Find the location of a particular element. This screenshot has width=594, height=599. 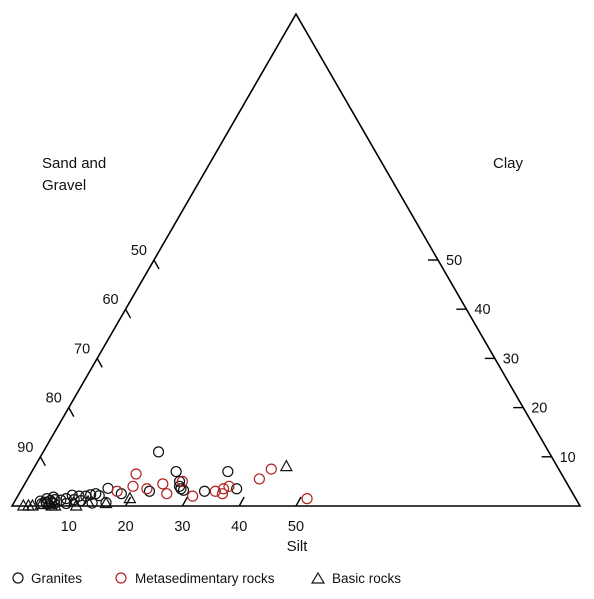

sand-tick-label: 60 is located at coordinates (110, 300).